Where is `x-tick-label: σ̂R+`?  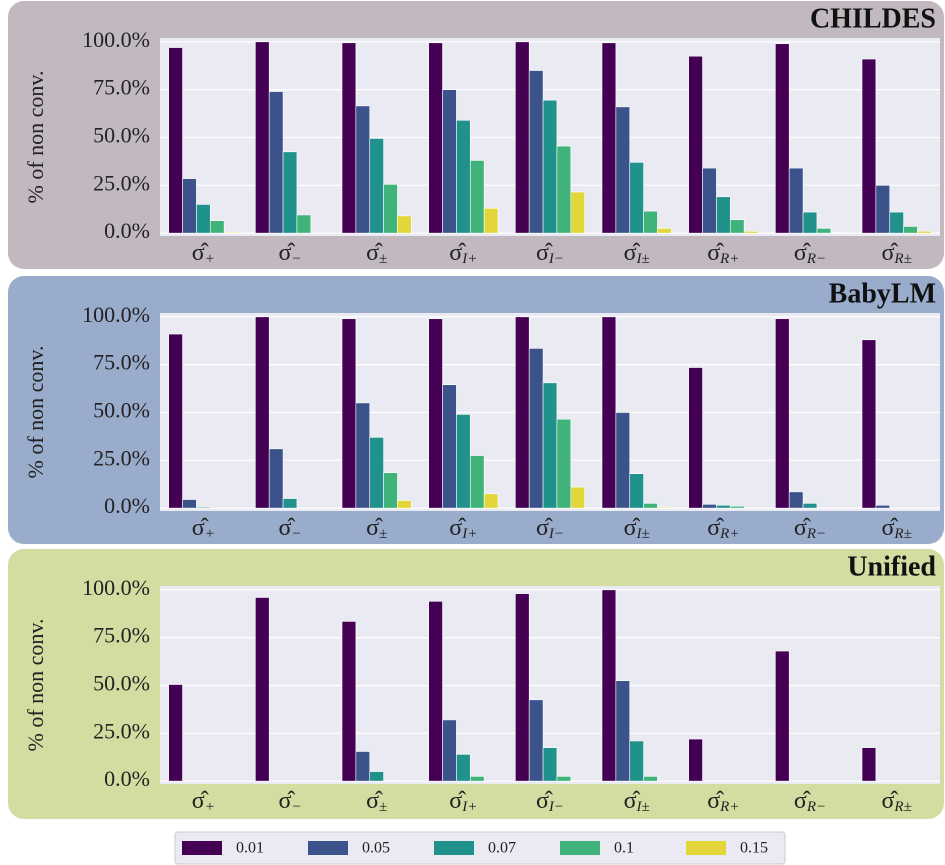
x-tick-label: σ̂R+ is located at coordinates (723, 802).